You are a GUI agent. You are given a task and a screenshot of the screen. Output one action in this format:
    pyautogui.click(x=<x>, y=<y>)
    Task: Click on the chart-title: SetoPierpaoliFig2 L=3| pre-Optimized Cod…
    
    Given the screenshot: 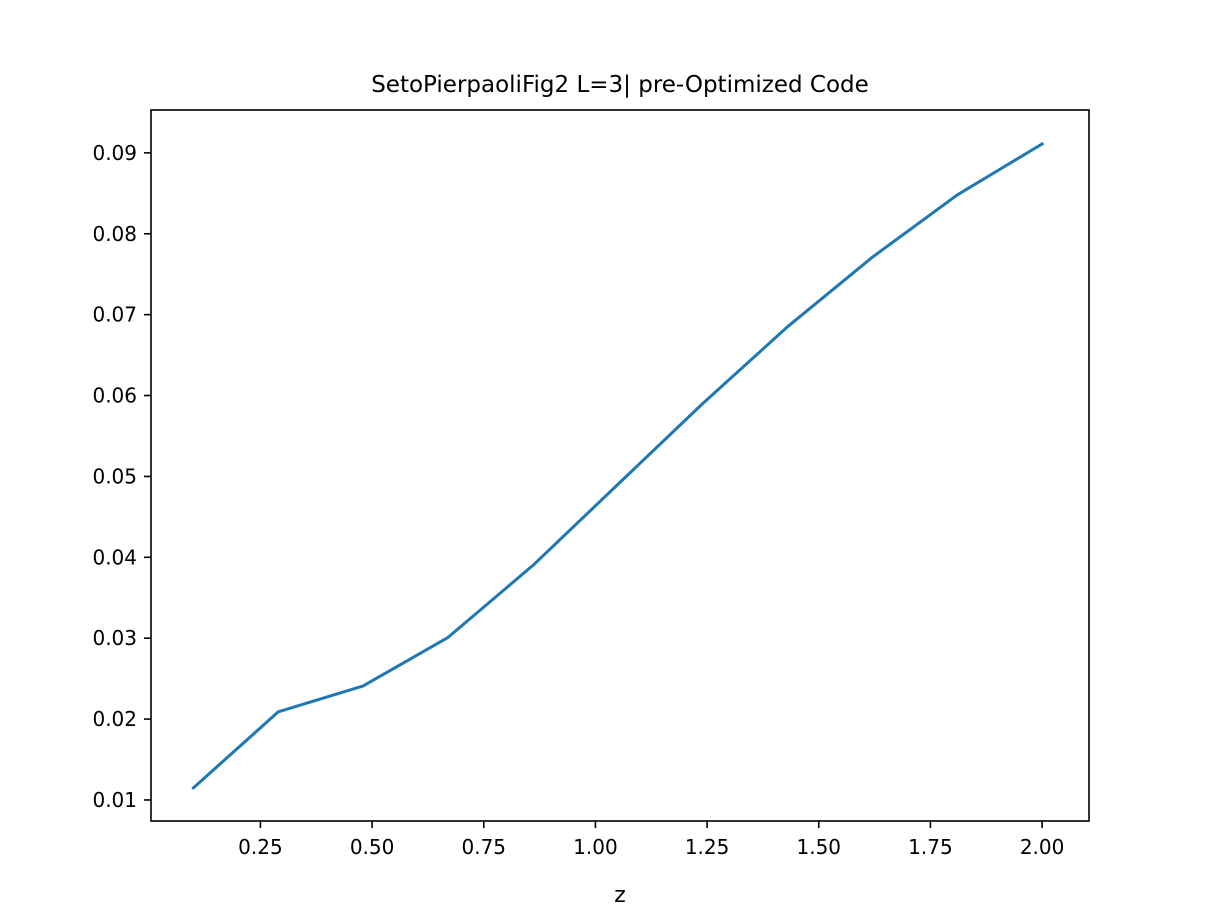 What is the action you would take?
    pyautogui.click(x=620, y=85)
    